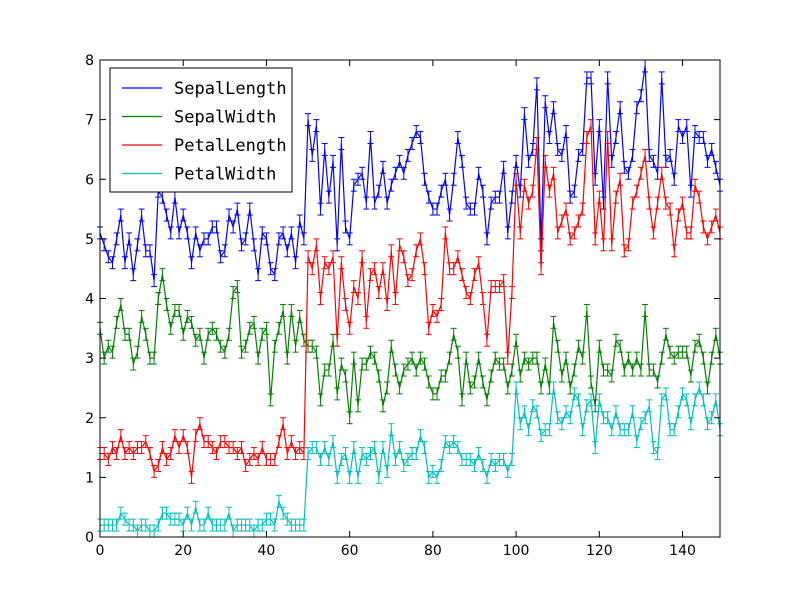 This screenshot has height=597, width=800. What do you see at coordinates (225, 175) in the screenshot?
I see `legend-label: PetalWidth` at bounding box center [225, 175].